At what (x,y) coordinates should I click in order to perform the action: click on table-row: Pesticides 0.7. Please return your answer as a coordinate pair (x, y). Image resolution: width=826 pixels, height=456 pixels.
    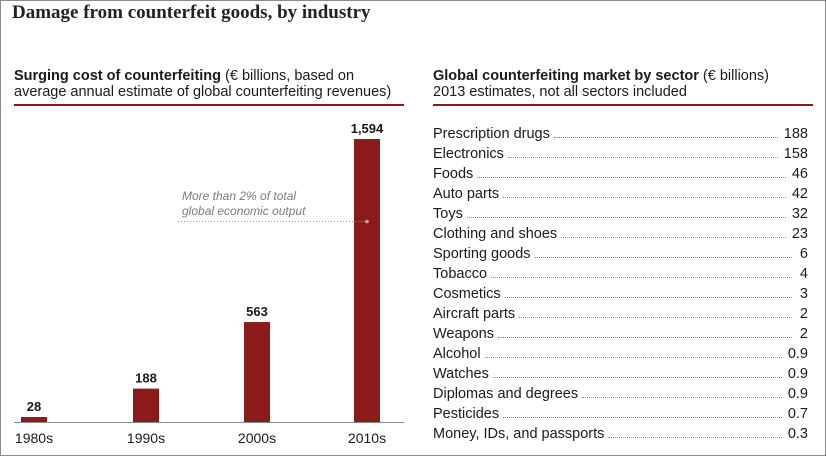
    Looking at the image, I should click on (620, 412).